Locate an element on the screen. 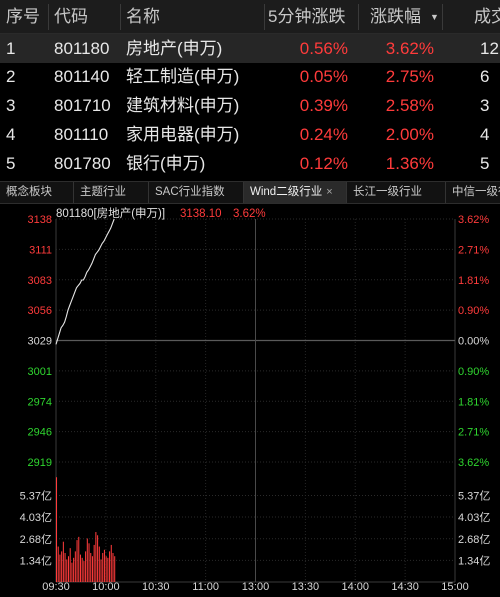 The width and height of the screenshot is (500, 597). x-tick-label: 14:00 is located at coordinates (355, 587).